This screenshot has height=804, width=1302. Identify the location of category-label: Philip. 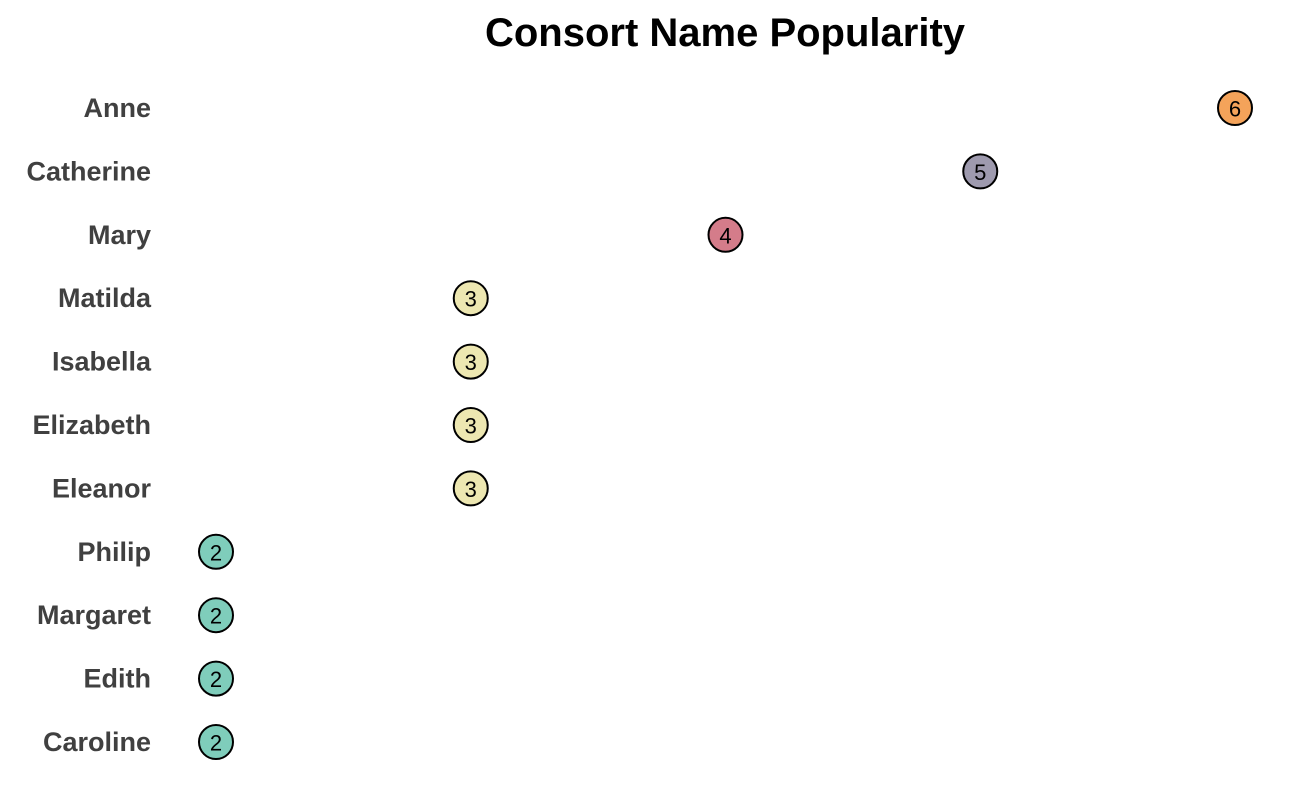
(115, 552).